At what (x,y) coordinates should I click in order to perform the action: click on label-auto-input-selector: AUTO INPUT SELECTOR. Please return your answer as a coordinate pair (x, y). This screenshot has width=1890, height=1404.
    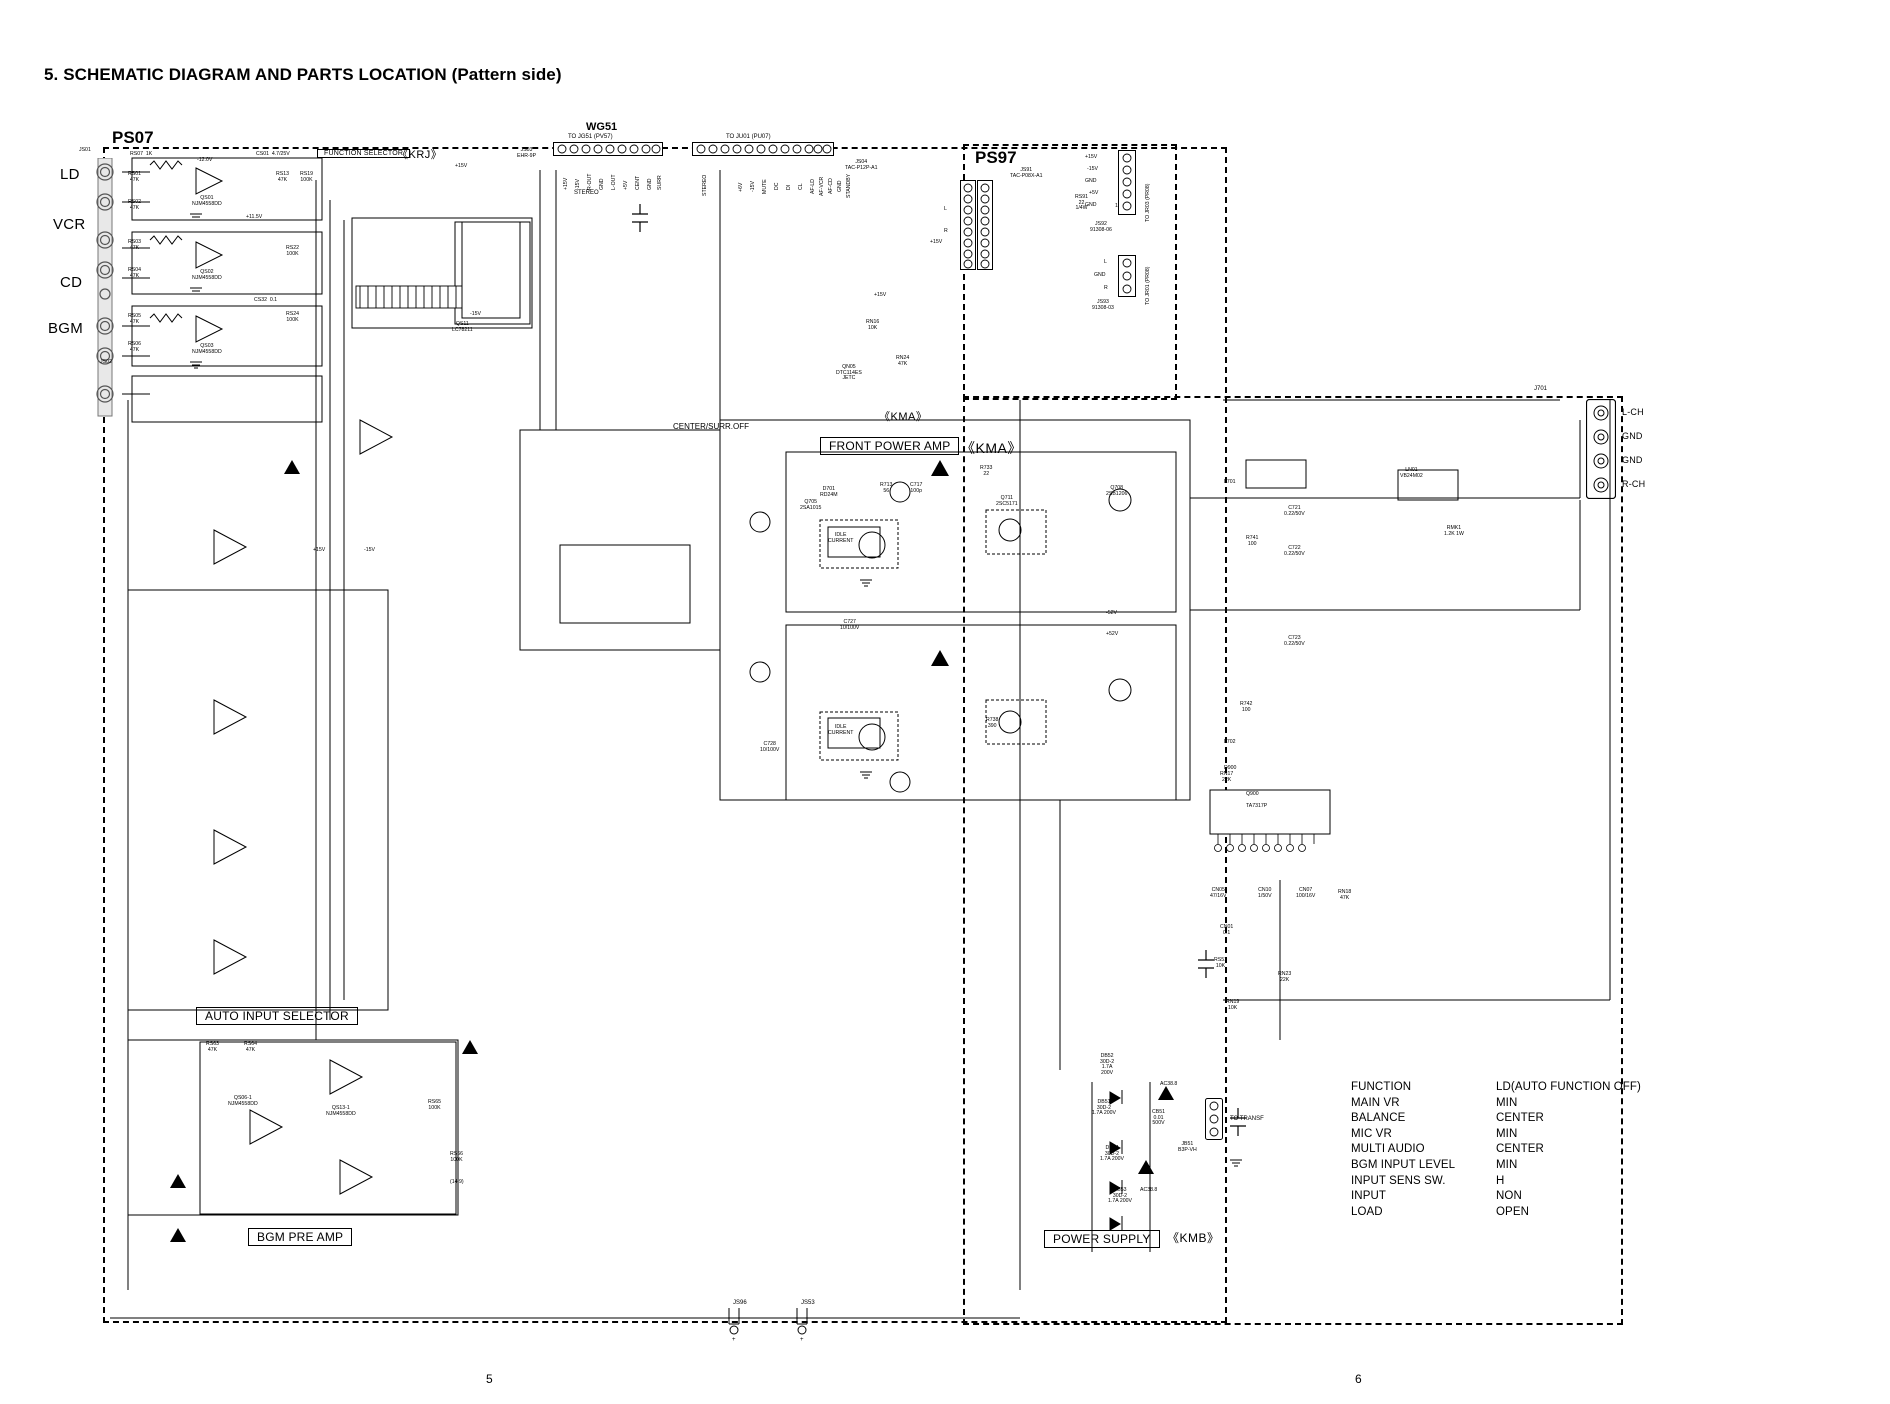
    Looking at the image, I should click on (277, 1016).